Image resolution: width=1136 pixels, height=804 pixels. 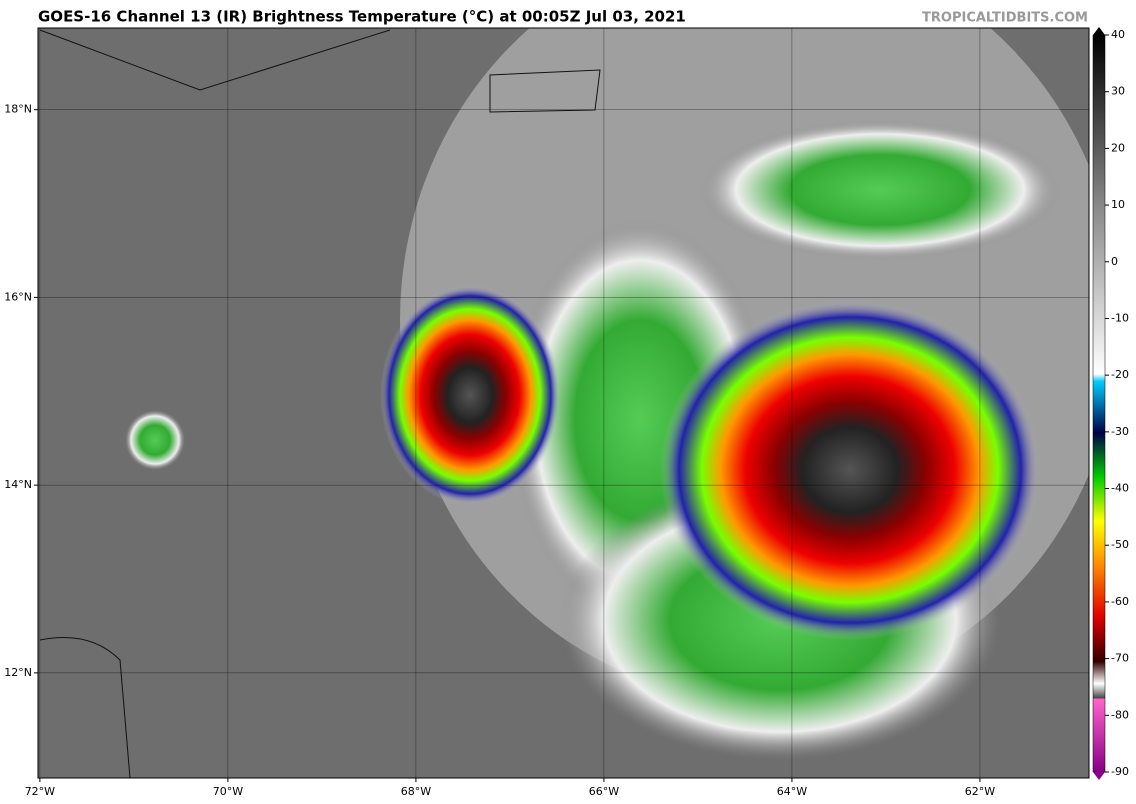 What do you see at coordinates (1118, 147) in the screenshot?
I see `colorbar-tick-label: 20` at bounding box center [1118, 147].